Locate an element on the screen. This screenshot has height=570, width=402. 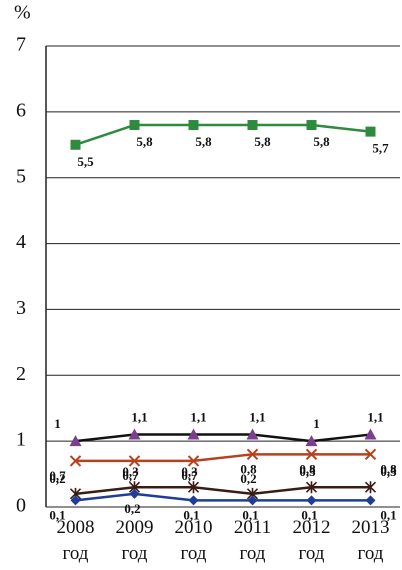
x-tick-label: 2009 год is located at coordinates (134, 540).